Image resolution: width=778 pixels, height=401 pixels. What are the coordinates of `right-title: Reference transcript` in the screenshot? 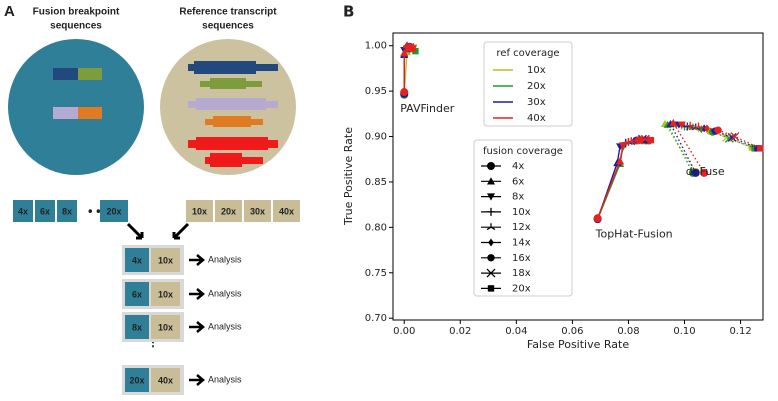 It's located at (228, 12).